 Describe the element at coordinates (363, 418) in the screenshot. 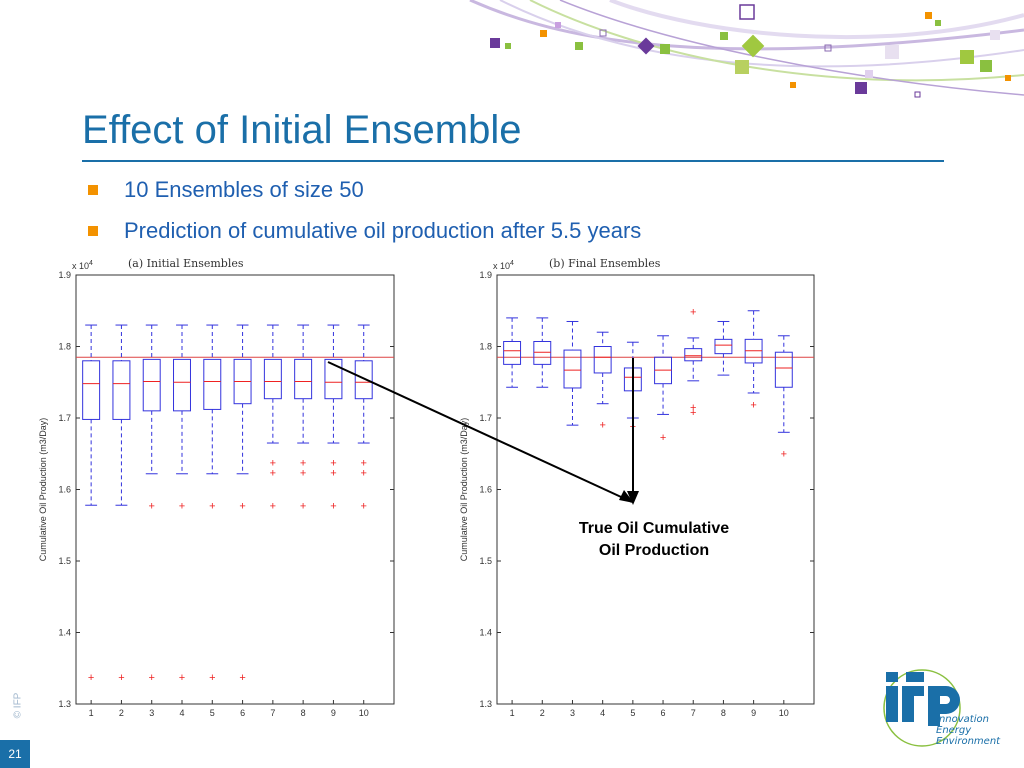

I see `box-10: +++` at that location.